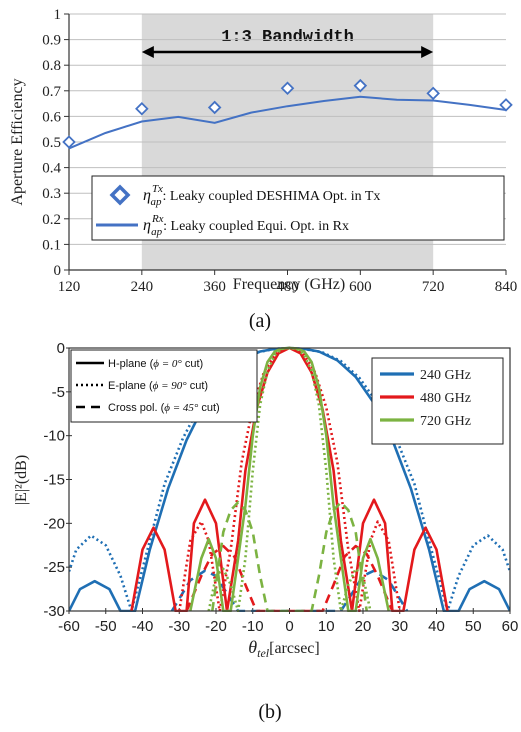 The height and width of the screenshot is (732, 521). I want to click on series-720-ghz-eplane, so click(289, 479).